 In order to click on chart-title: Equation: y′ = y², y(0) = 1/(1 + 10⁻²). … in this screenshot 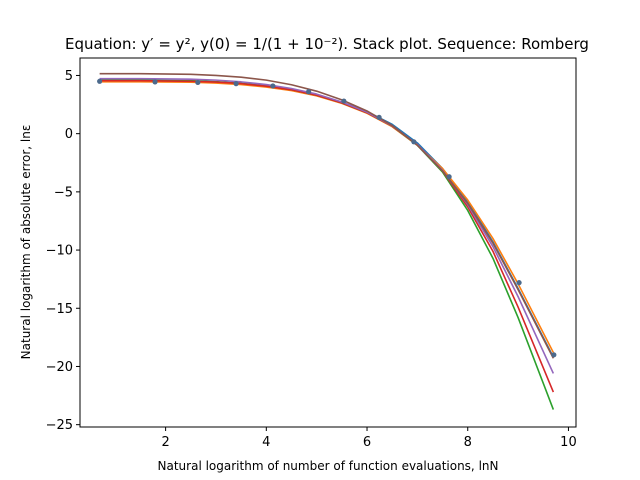, I will do `click(327, 44)`.